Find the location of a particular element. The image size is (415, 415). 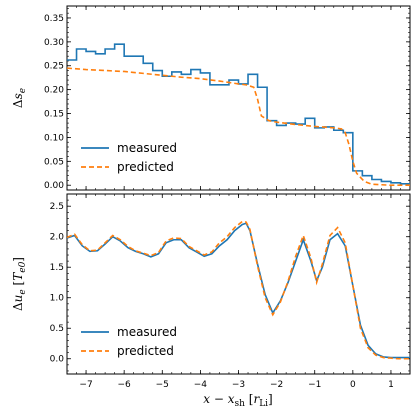

x-tick-label: −2 is located at coordinates (276, 385).